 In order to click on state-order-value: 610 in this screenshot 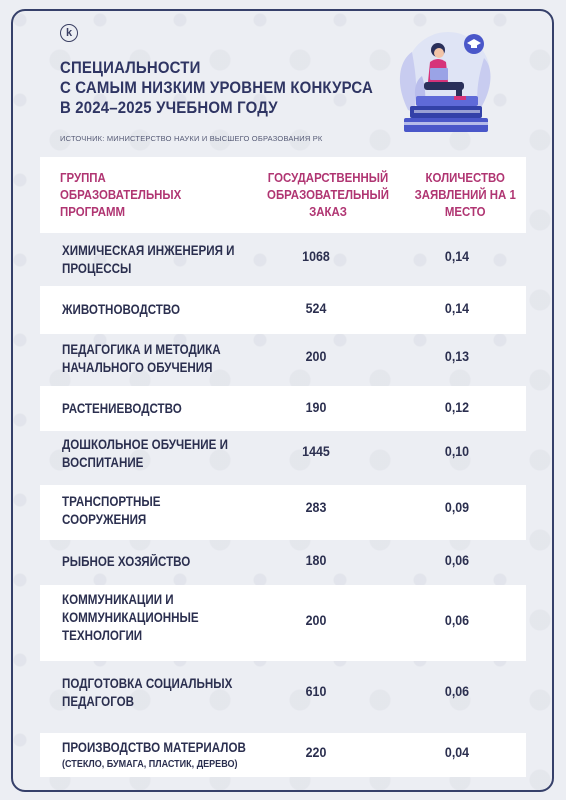, I will do `click(316, 691)`.